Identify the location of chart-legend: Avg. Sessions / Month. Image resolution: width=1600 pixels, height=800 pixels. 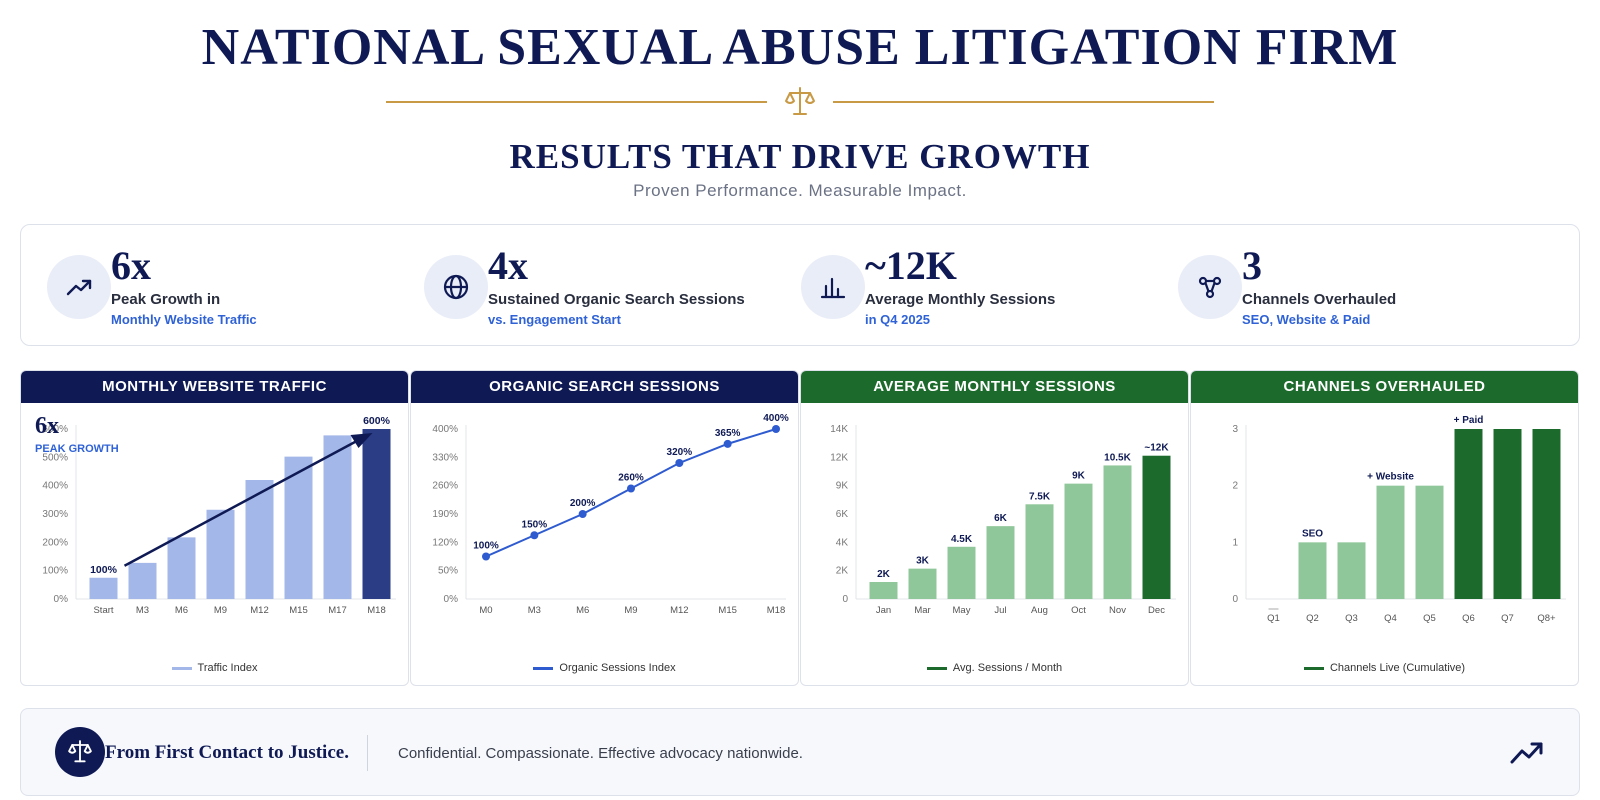
(994, 668).